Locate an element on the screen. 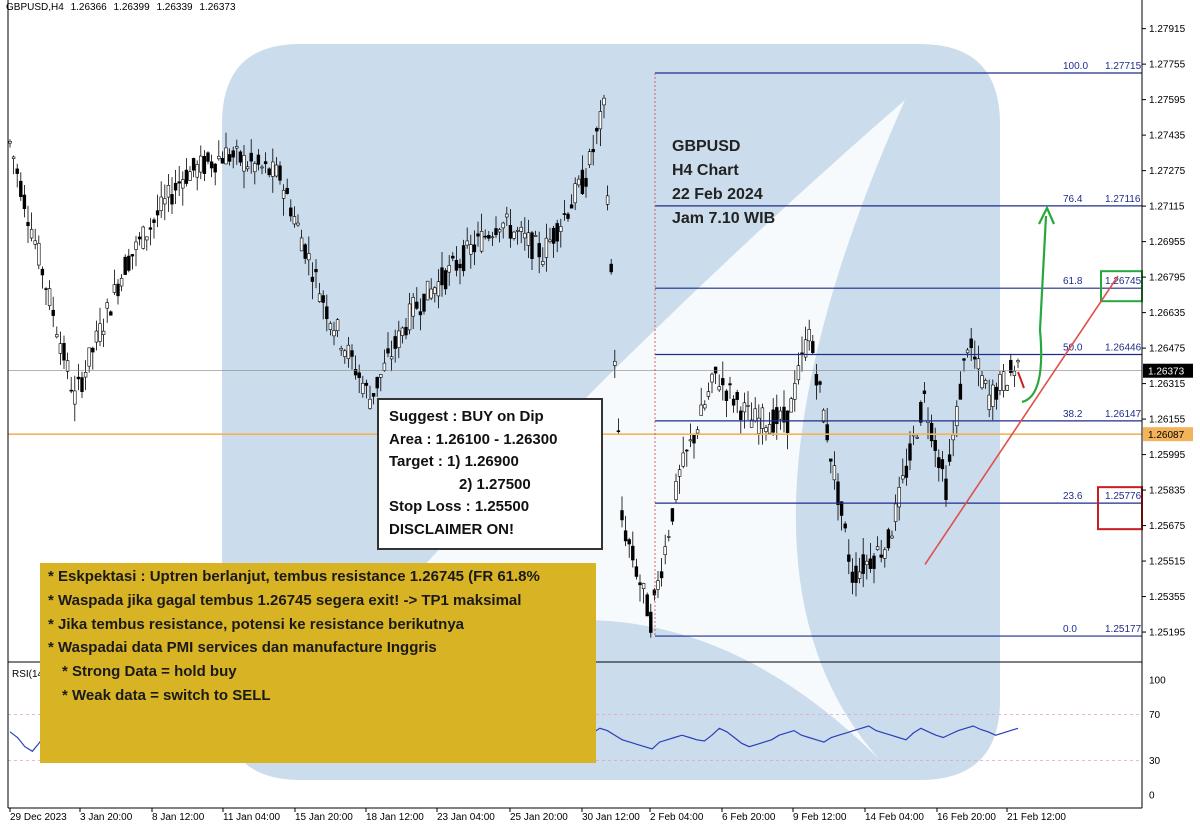  green-projection-arrow is located at coordinates (1034, 309).